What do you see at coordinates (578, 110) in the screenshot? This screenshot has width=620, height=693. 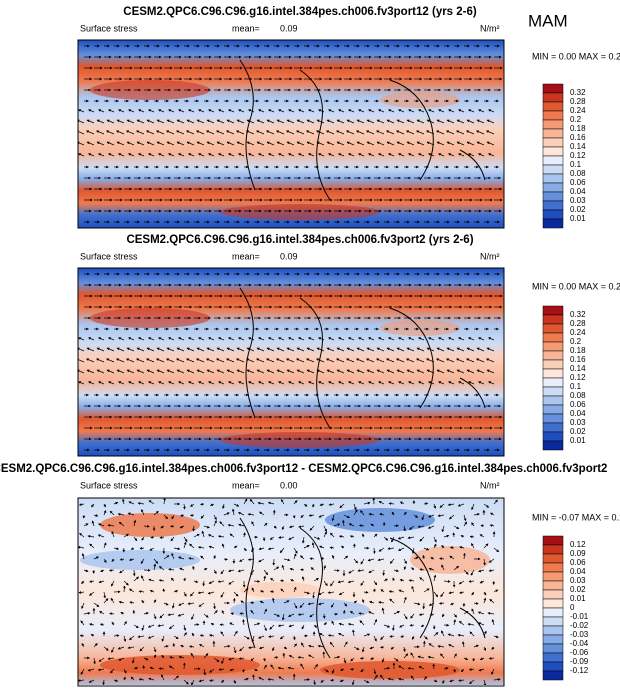 I see `colorbar-label: 0.24` at bounding box center [578, 110].